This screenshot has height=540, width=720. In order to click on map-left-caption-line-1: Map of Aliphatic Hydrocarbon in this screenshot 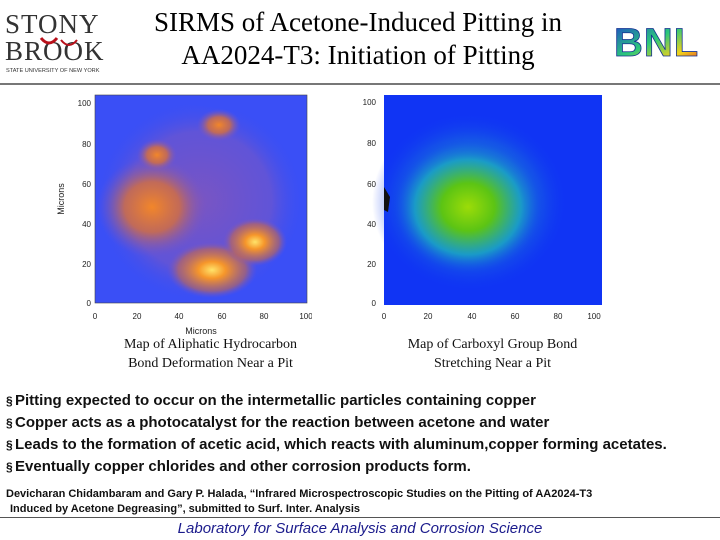, I will do `click(210, 344)`.